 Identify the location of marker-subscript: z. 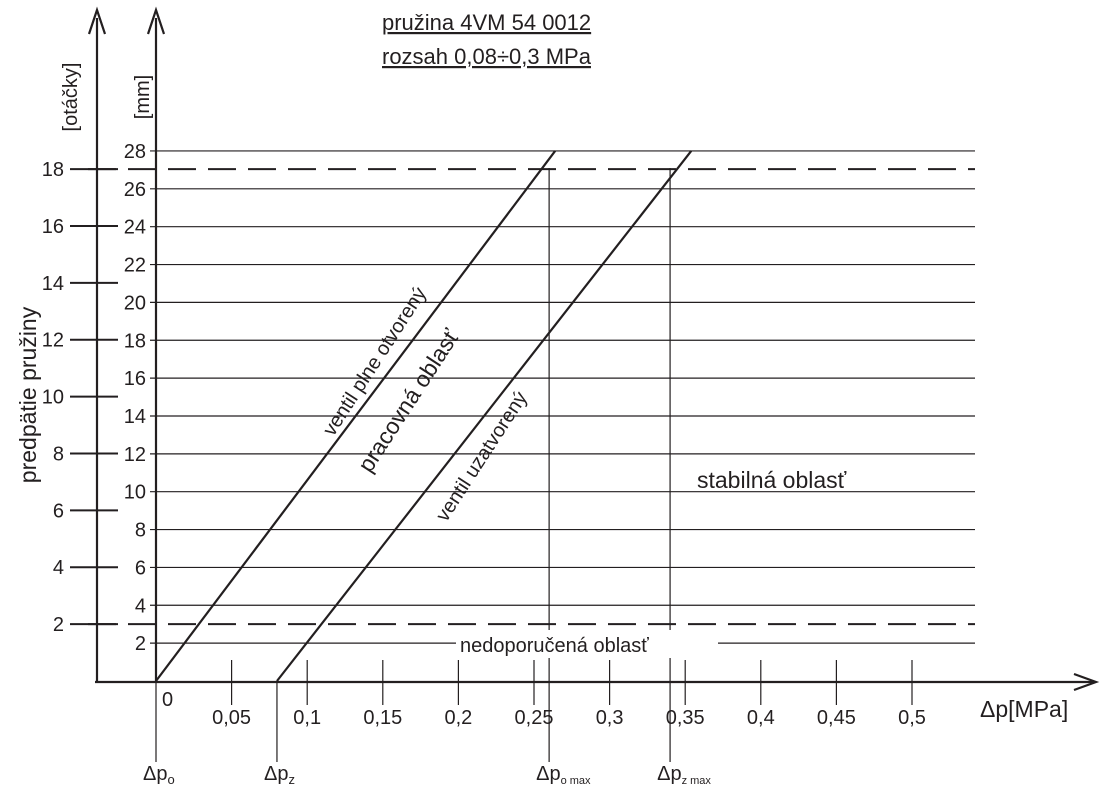
(291, 779).